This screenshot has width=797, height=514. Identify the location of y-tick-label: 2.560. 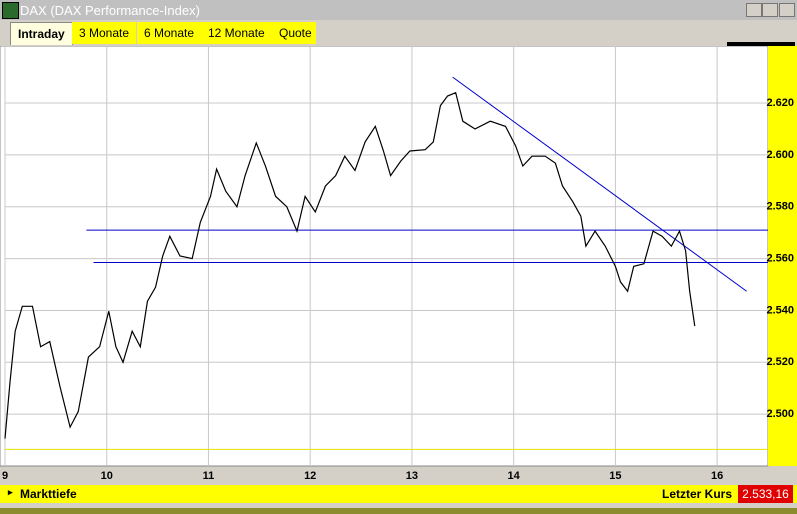
(780, 258).